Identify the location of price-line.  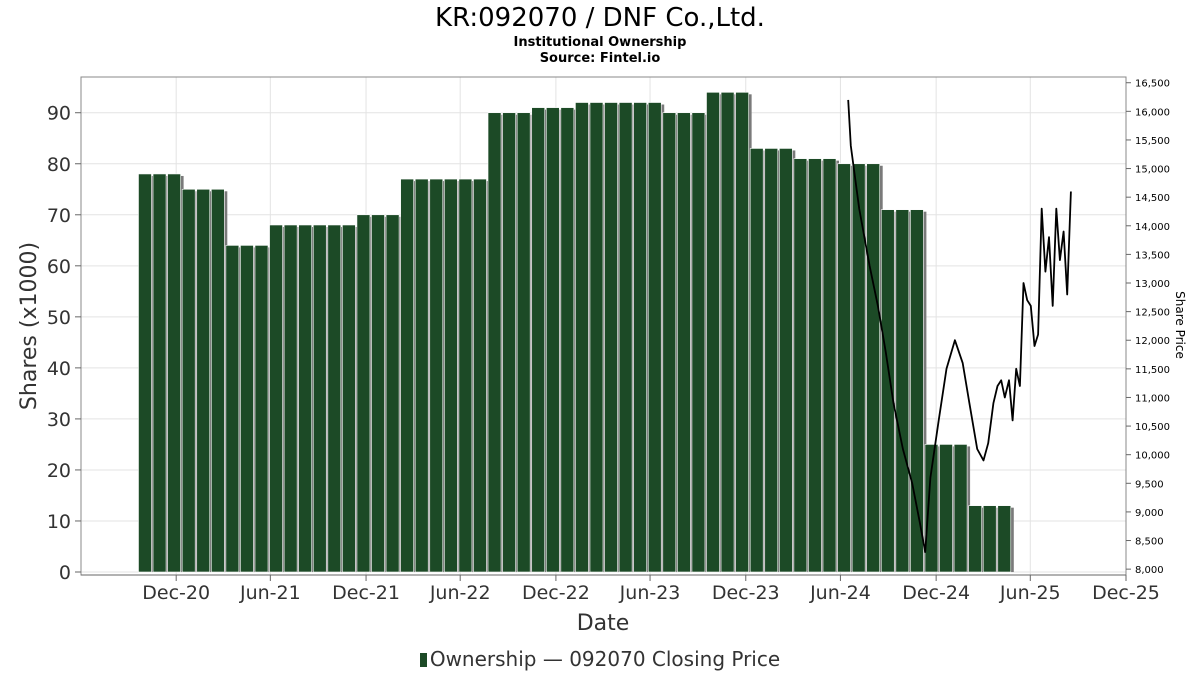
(959, 326).